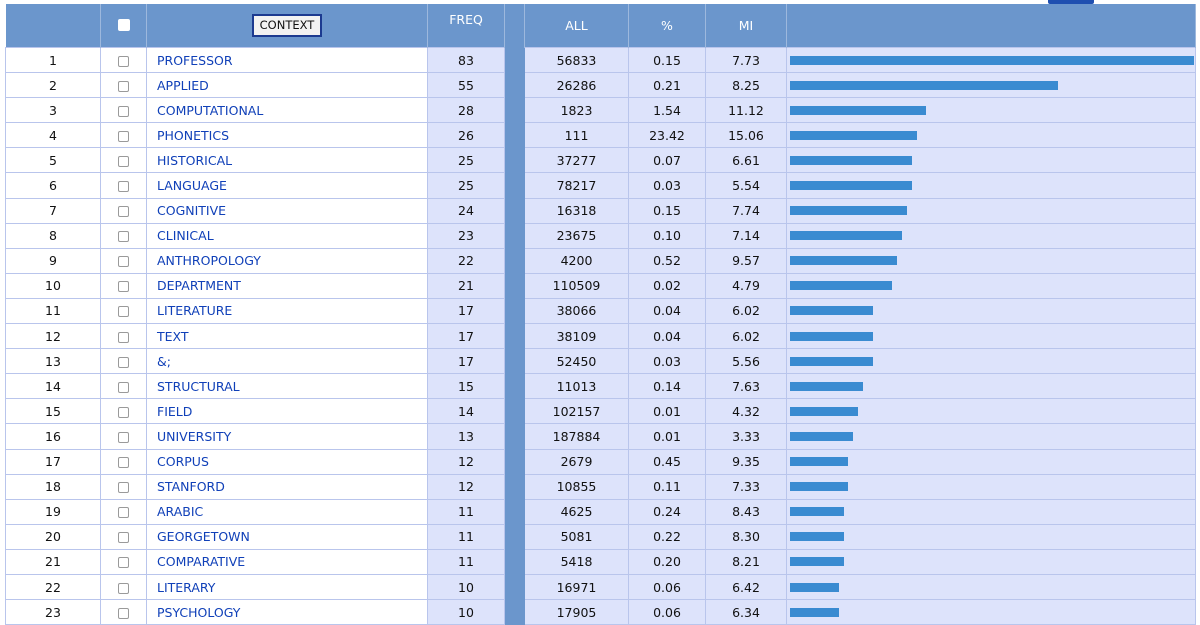 This screenshot has width=1200, height=625. I want to click on mi-value: 15.06, so click(746, 135).